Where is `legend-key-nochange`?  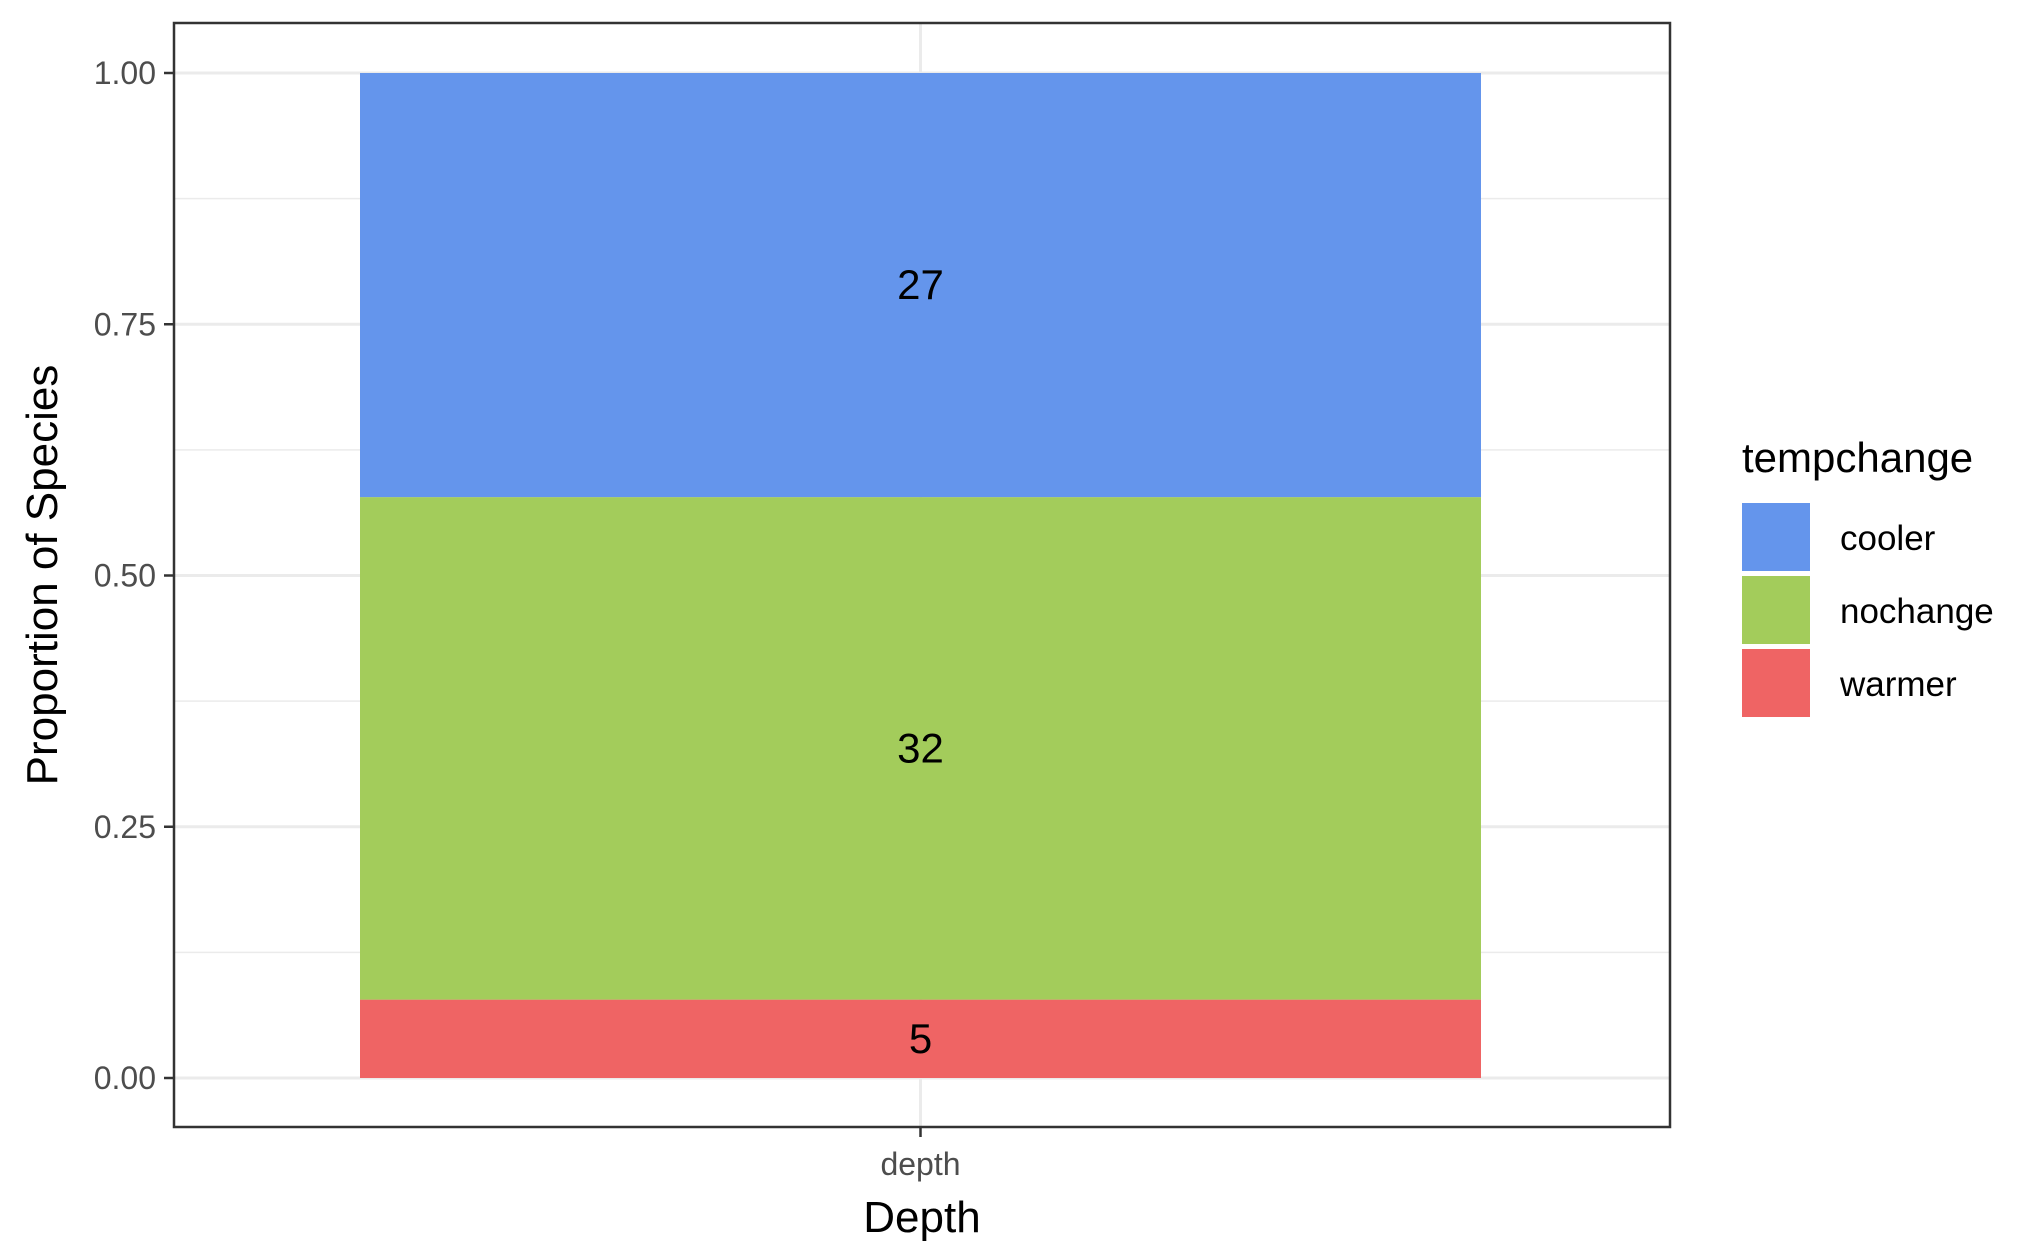 legend-key-nochange is located at coordinates (1776, 610).